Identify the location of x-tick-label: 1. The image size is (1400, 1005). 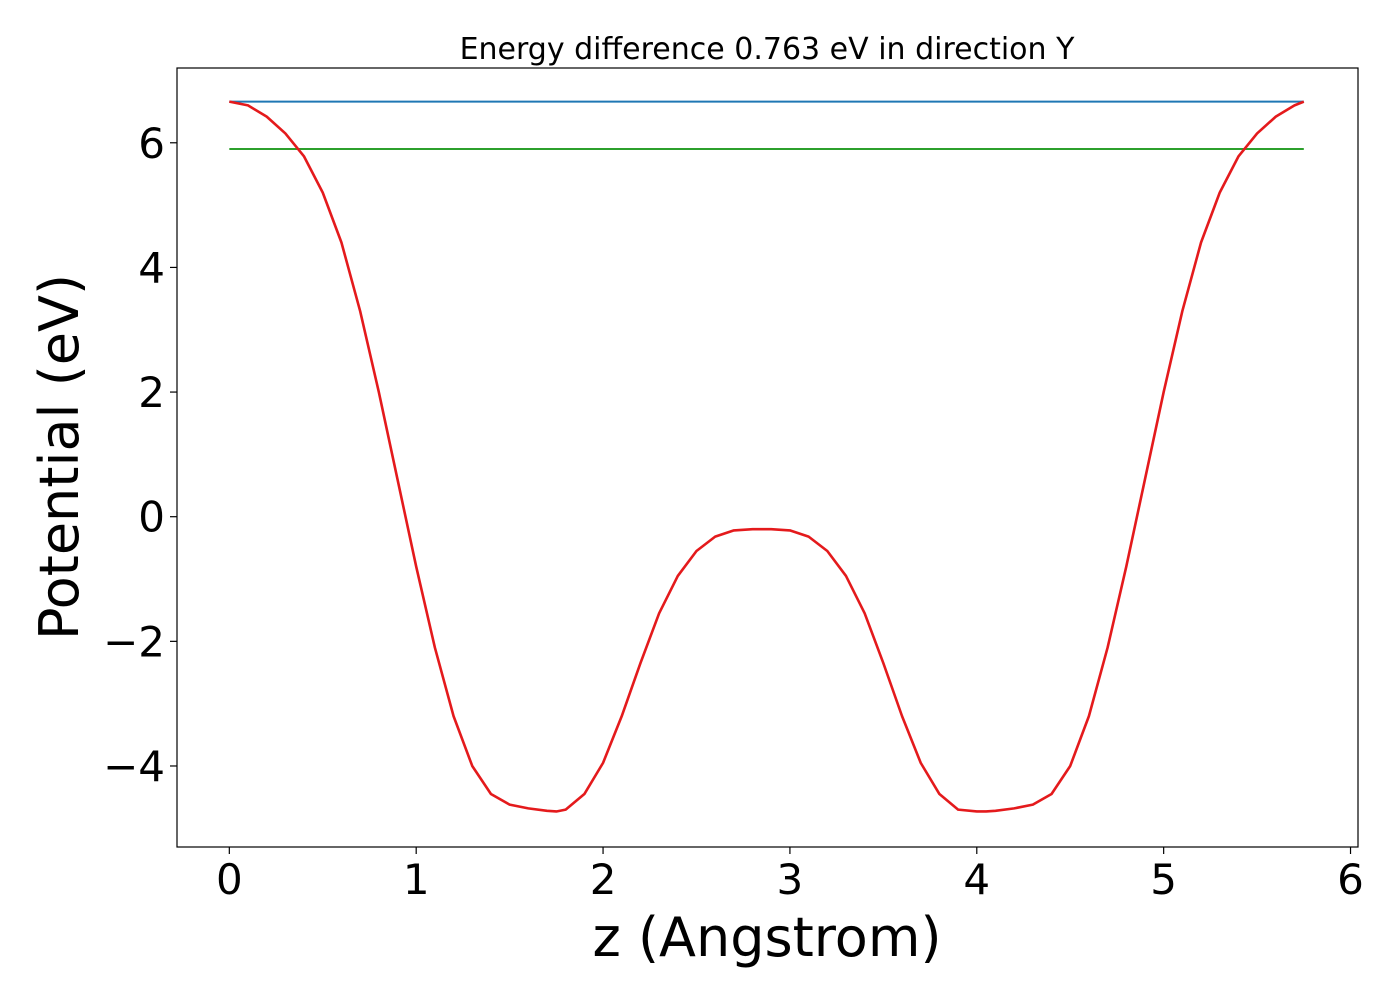
(416, 879).